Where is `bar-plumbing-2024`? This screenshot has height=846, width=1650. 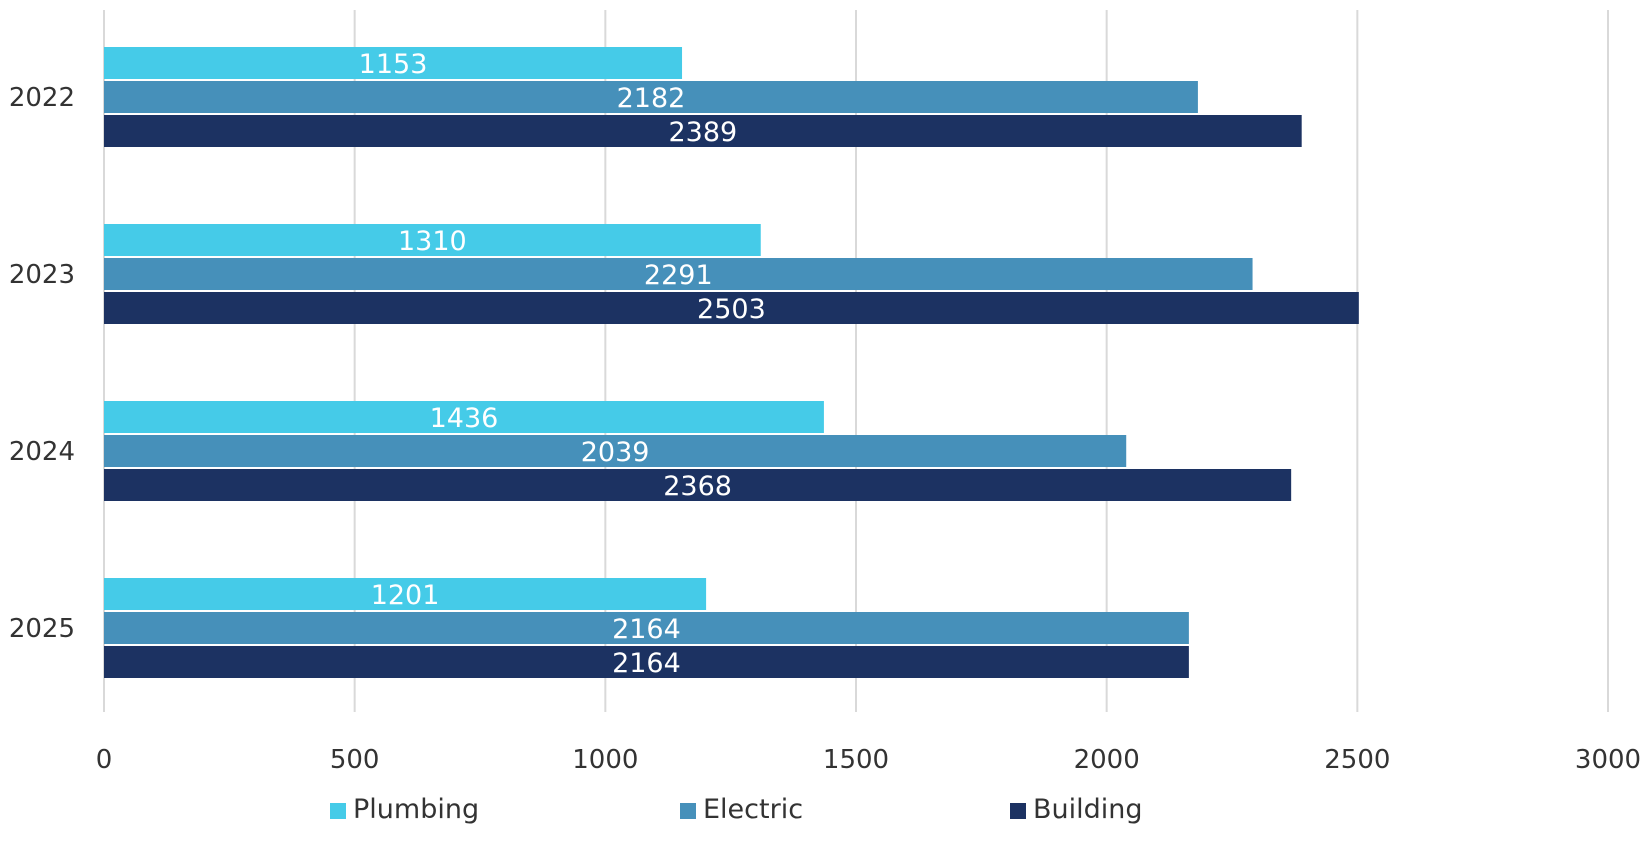
bar-plumbing-2024 is located at coordinates (464, 417).